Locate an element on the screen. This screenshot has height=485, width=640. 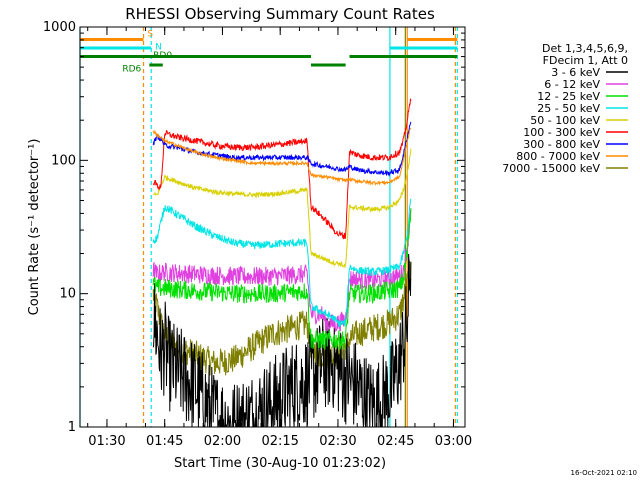
y-tick-label-1: 1 is located at coordinates (72, 427).